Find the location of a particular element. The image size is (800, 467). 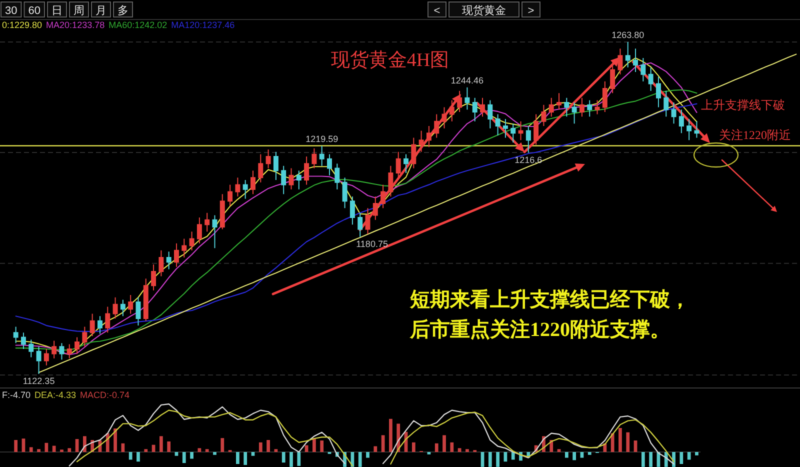

annotation: 1180.75 is located at coordinates (372, 243).